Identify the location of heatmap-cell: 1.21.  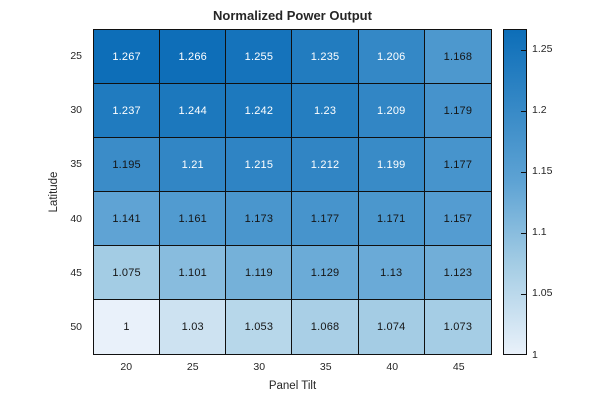
(193, 165).